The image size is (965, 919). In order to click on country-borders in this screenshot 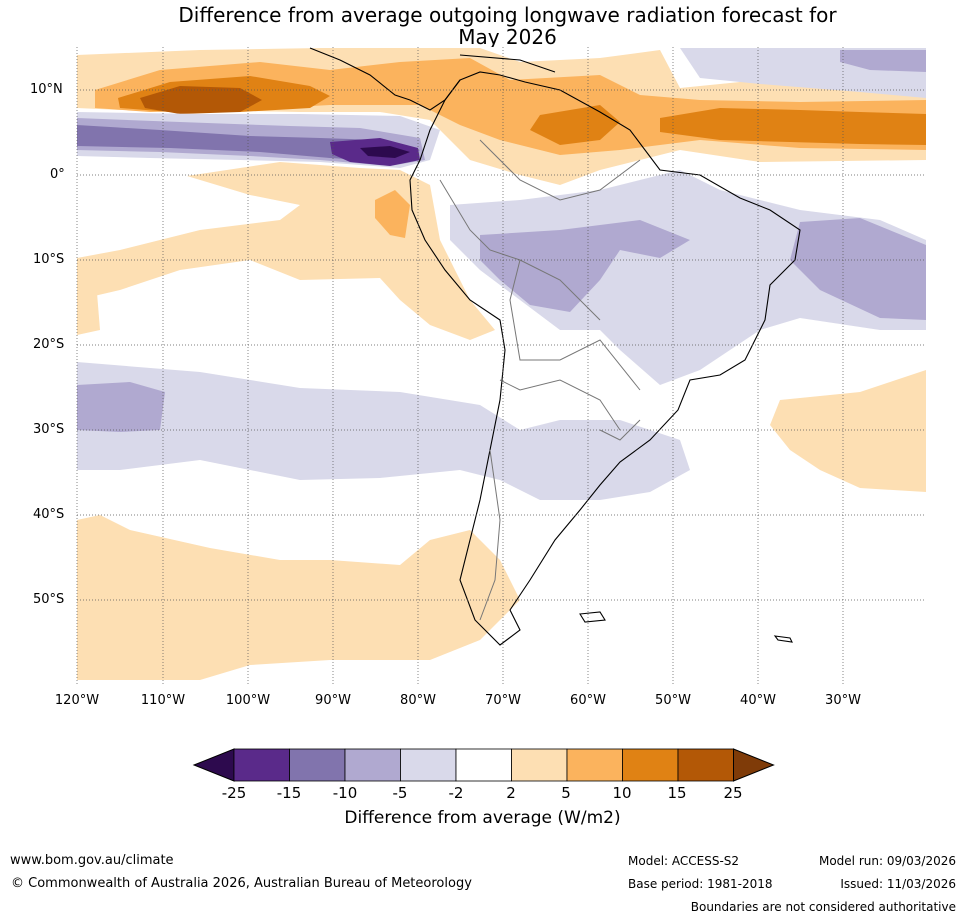, I will do `click(540, 380)`.